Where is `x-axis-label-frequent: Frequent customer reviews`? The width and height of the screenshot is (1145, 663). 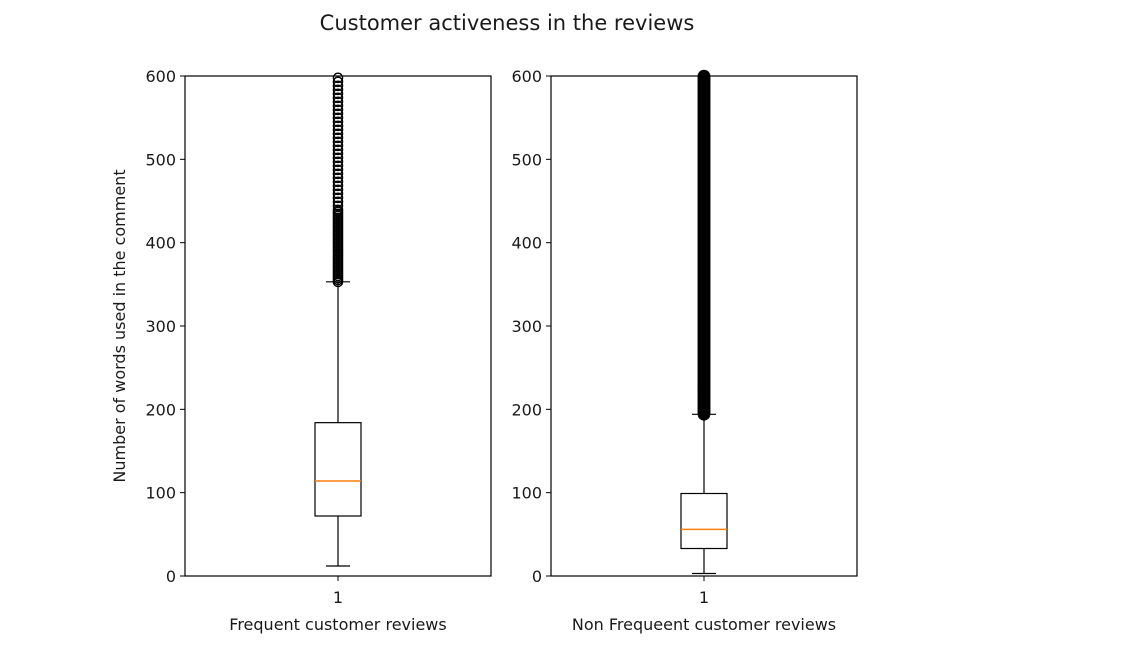
x-axis-label-frequent: Frequent customer reviews is located at coordinates (337, 624).